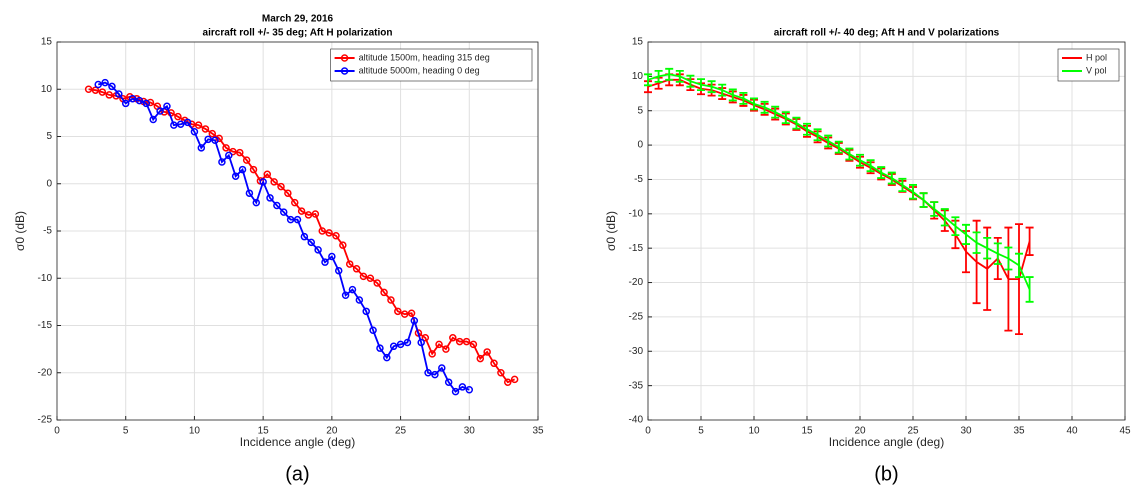 This screenshot has height=492, width=1137. I want to click on legend-label: altitude 1500m, heading 315 deg, so click(424, 57).